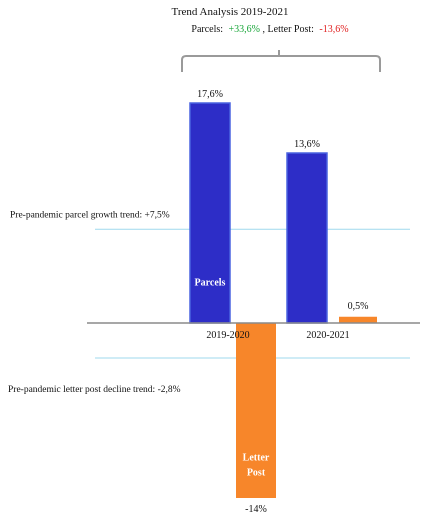 The height and width of the screenshot is (520, 433). What do you see at coordinates (210, 213) in the screenshot?
I see `parcels-bar-2019-2020` at bounding box center [210, 213].